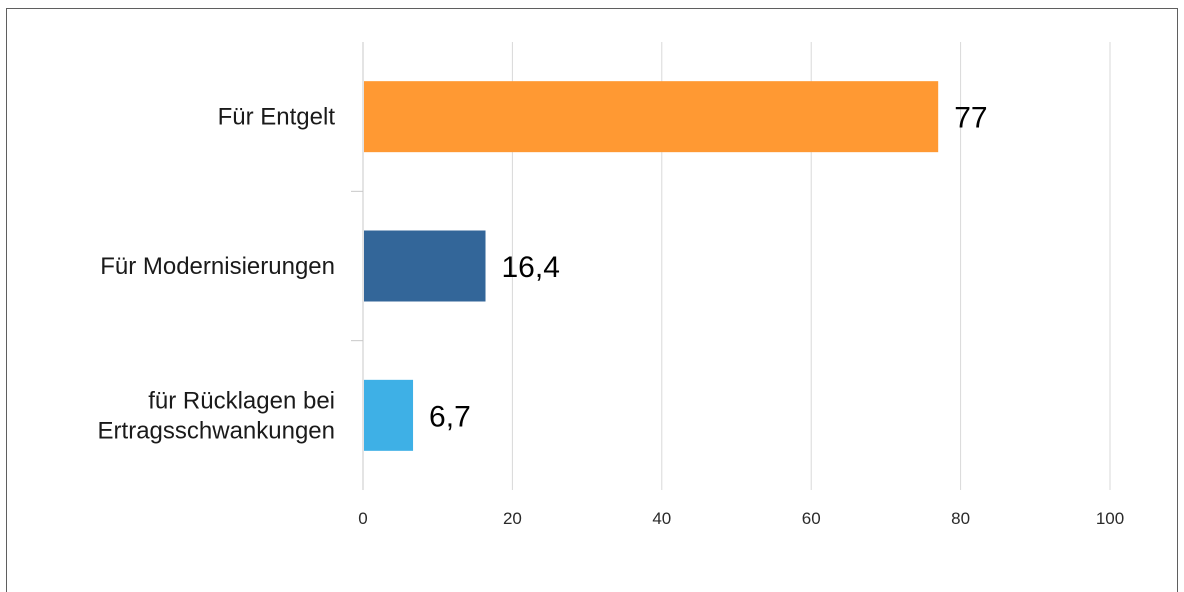 The height and width of the screenshot is (592, 1184). I want to click on category-label-line: Ertragsschwankungen, so click(216, 430).